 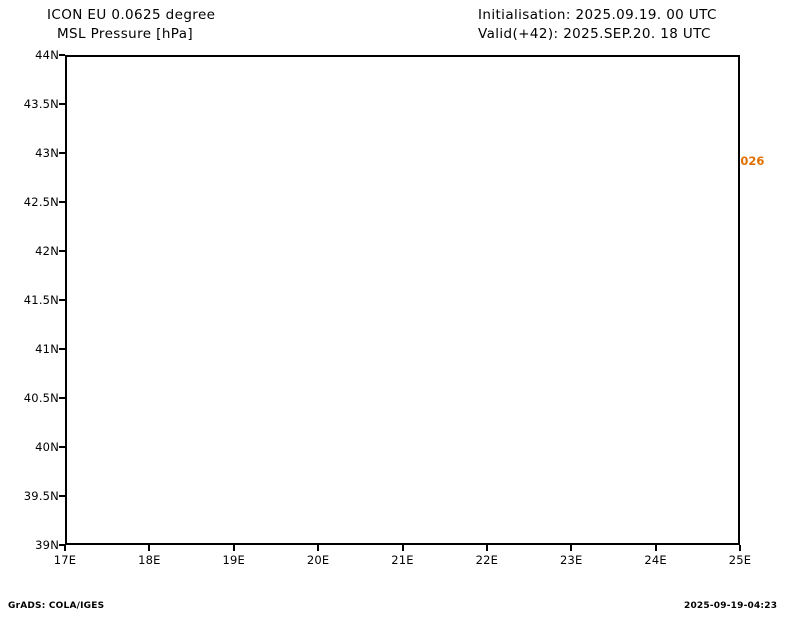 What do you see at coordinates (571, 560) in the screenshot?
I see `x-axis-tick-label: 23E` at bounding box center [571, 560].